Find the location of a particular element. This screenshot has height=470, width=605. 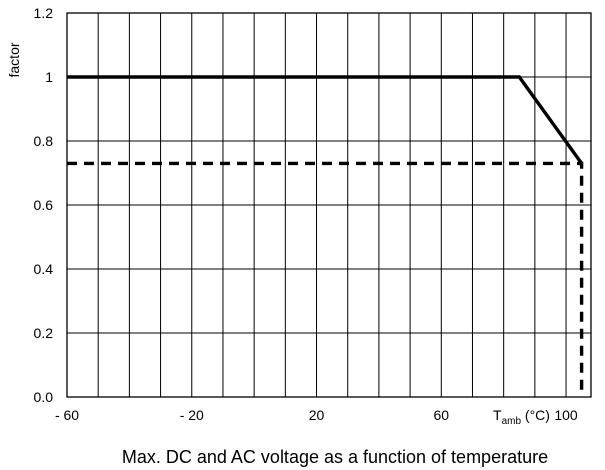

y-tick-label-5: 1 is located at coordinates (49, 77).